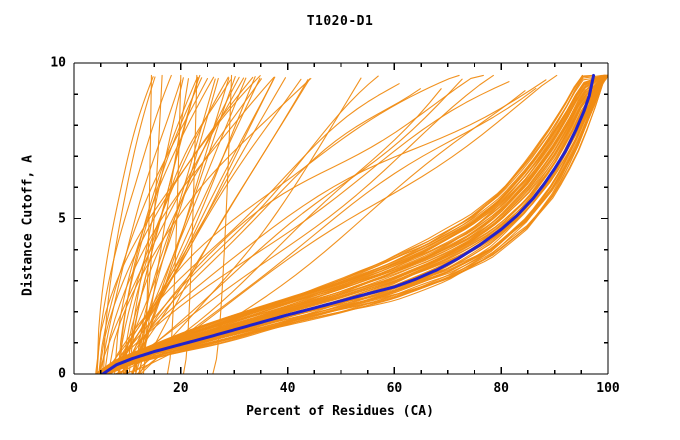 This screenshot has width=680, height=440. Describe the element at coordinates (74, 388) in the screenshot. I see `x-tick-label: 0` at that location.